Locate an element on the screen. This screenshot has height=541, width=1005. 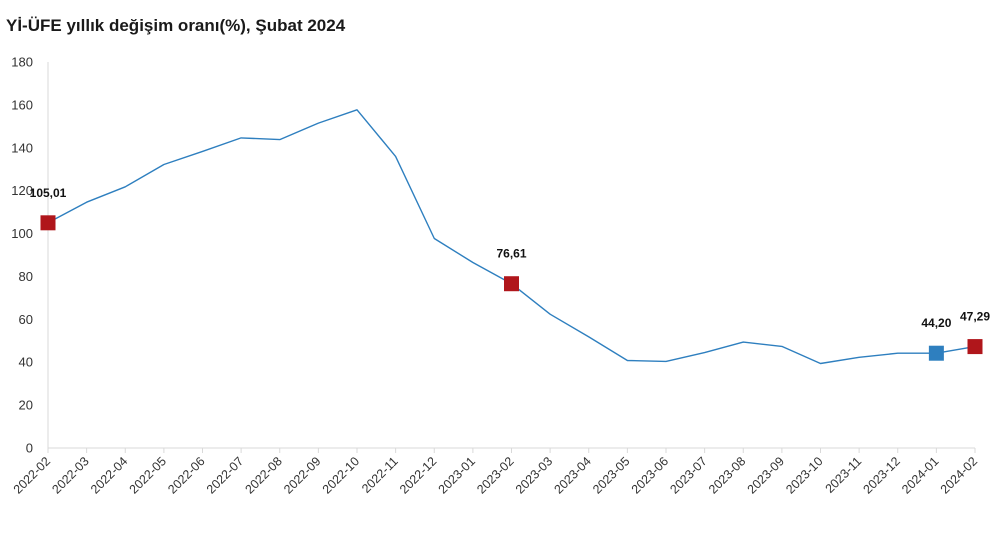
x-tick-label: 2022-06 is located at coordinates (186, 475).